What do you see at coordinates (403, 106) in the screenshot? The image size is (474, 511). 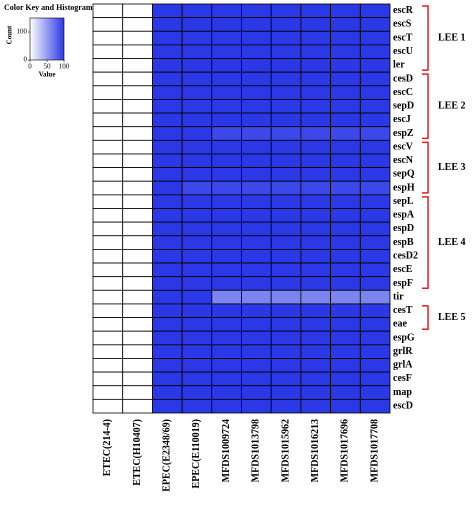 I see `row-label: sepD` at bounding box center [403, 106].